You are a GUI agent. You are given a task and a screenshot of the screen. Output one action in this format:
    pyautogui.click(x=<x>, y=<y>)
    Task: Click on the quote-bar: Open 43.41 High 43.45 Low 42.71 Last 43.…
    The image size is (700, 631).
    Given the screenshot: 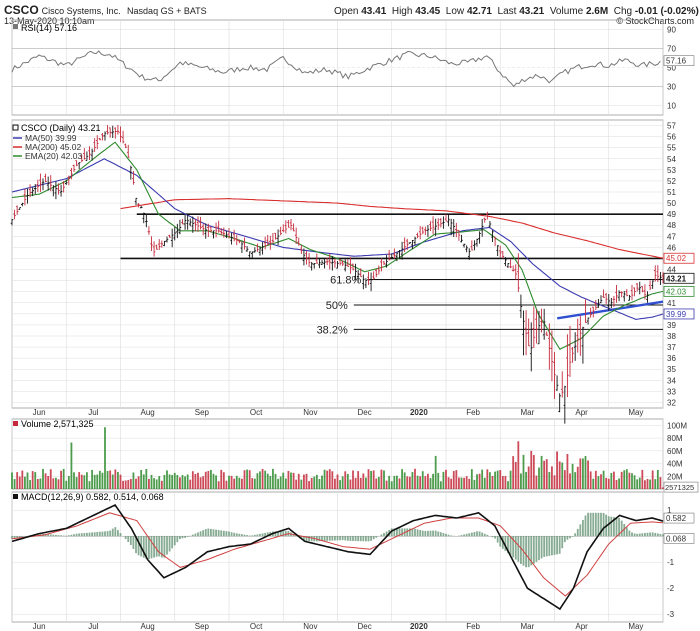 What is the action you would take?
    pyautogui.click(x=516, y=11)
    